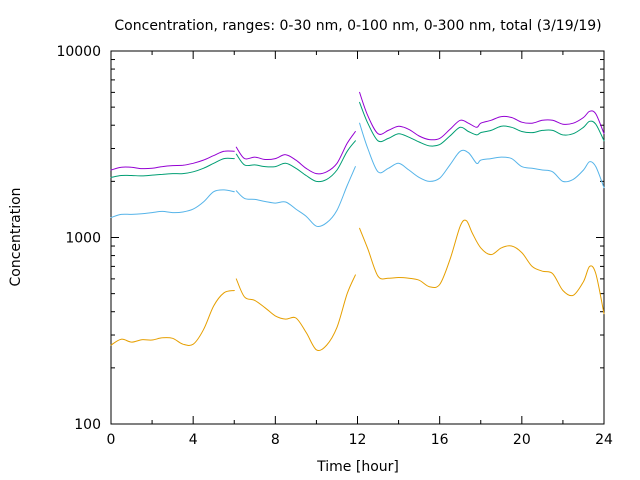 The image size is (640, 480). Describe the element at coordinates (111, 440) in the screenshot. I see `x-tick-label: 0` at that location.